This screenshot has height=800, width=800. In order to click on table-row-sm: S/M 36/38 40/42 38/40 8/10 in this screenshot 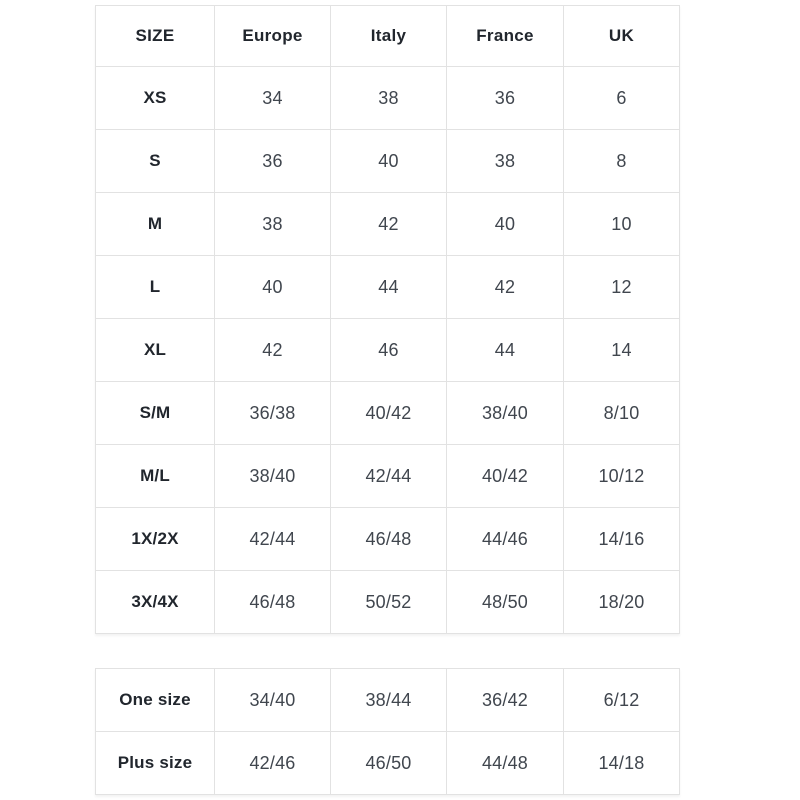, I will do `click(387, 413)`.